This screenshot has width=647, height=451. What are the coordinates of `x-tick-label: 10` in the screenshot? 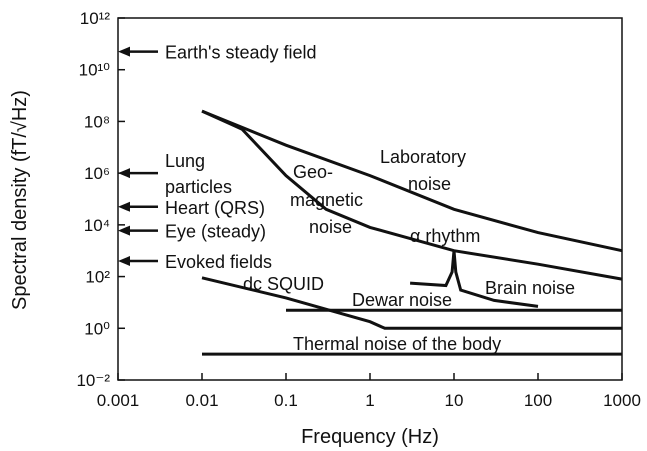 It's located at (454, 400).